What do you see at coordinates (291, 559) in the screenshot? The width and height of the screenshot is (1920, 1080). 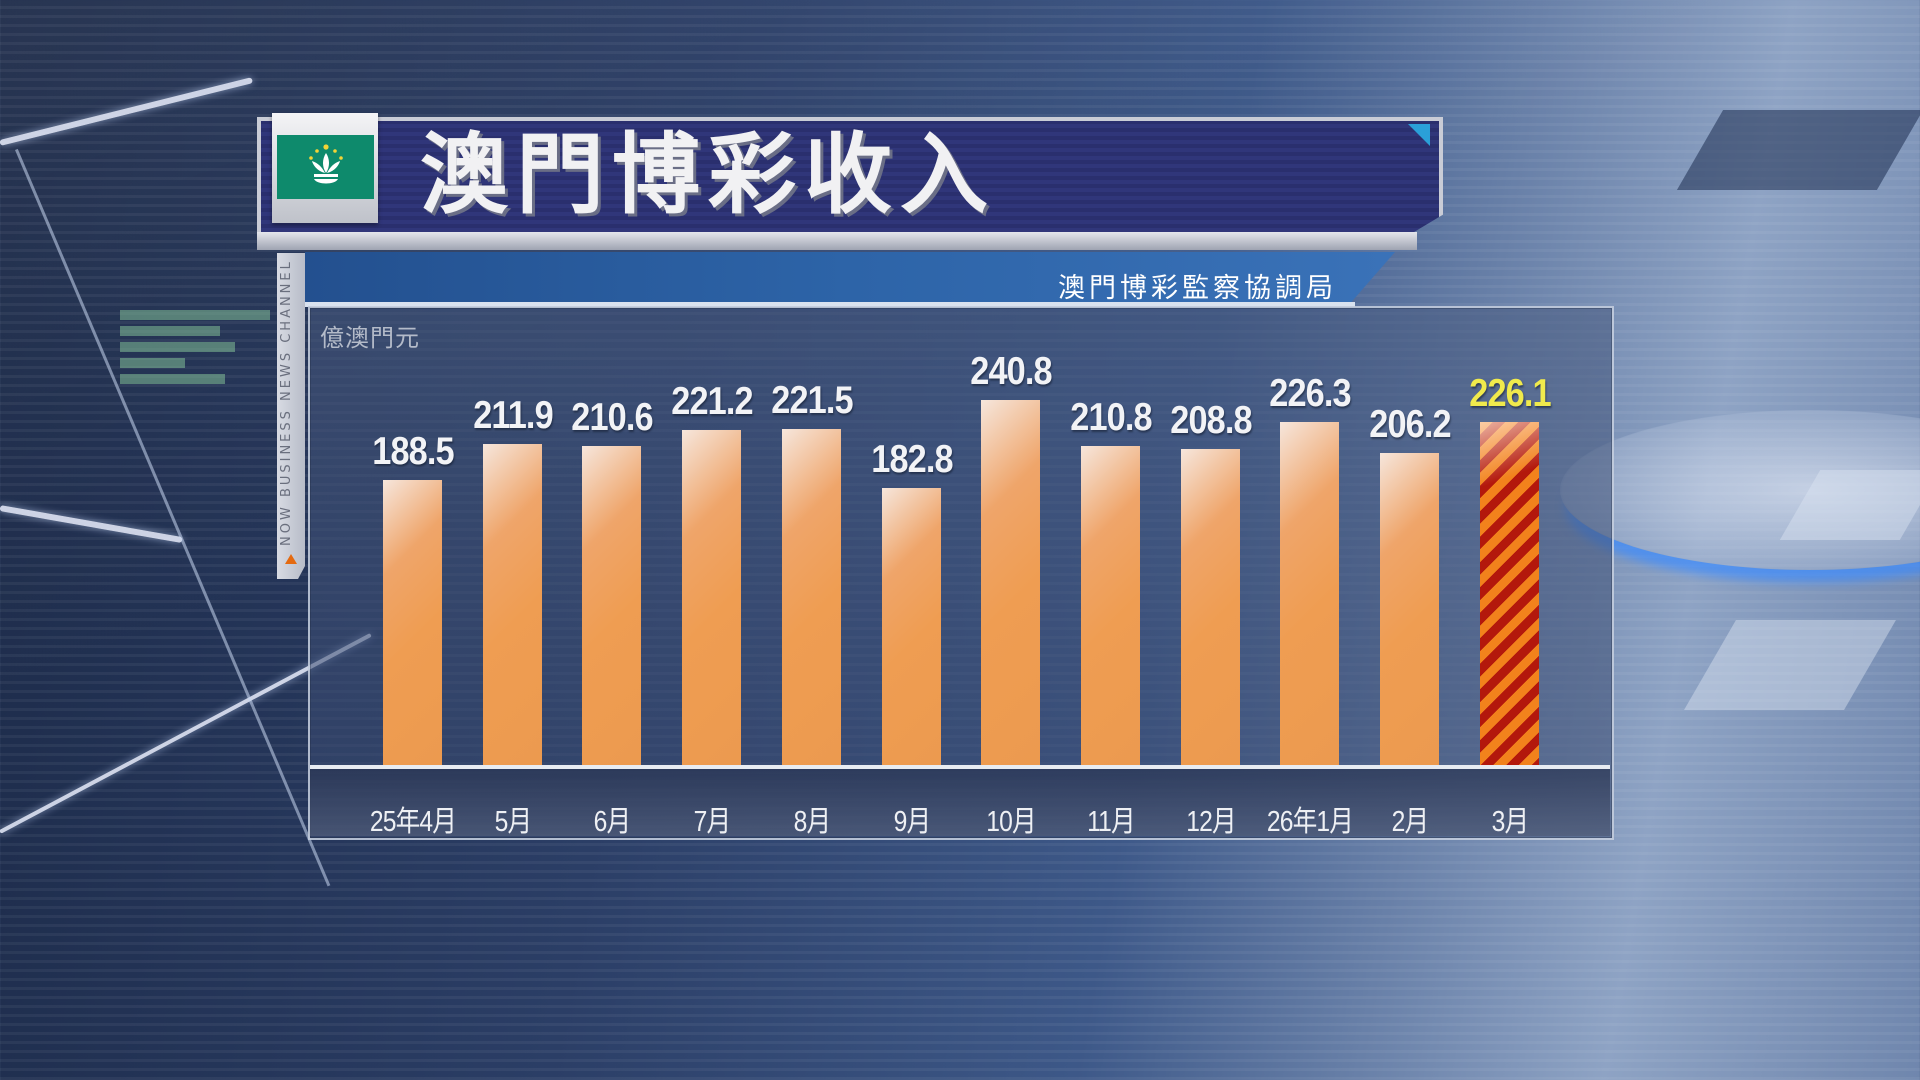 I see `triangle-up-icon` at bounding box center [291, 559].